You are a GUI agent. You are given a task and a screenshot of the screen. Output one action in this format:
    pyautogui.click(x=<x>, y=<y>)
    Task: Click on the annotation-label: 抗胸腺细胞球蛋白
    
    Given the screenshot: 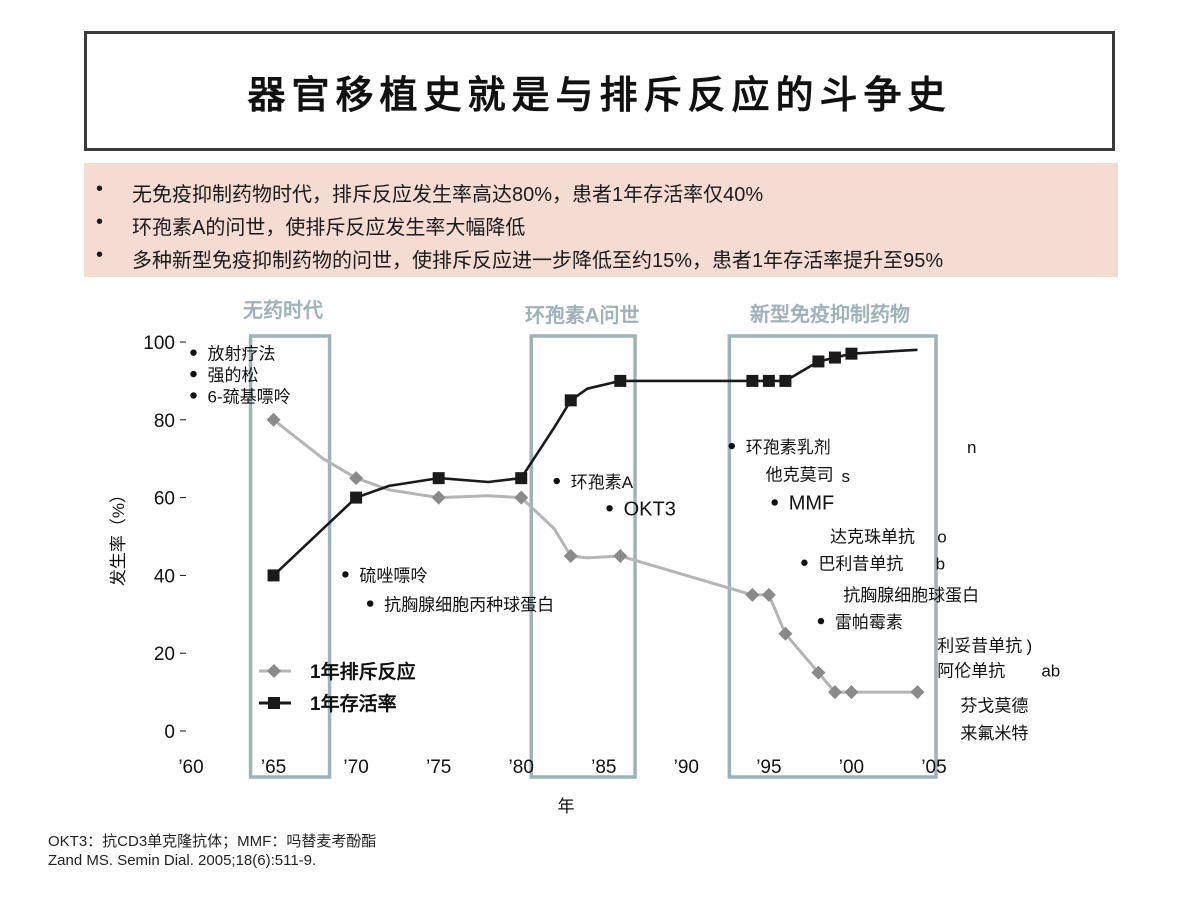 What is the action you would take?
    pyautogui.click(x=911, y=595)
    